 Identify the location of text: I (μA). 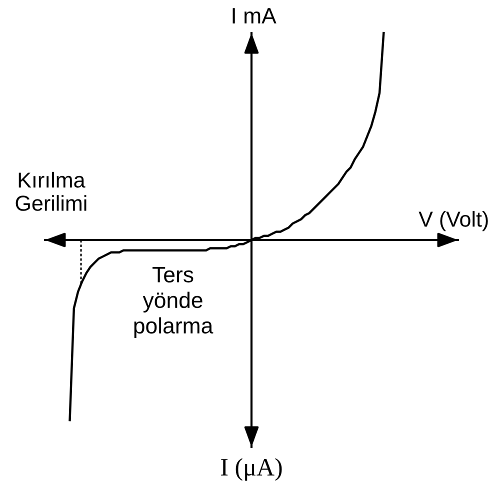
(251, 469).